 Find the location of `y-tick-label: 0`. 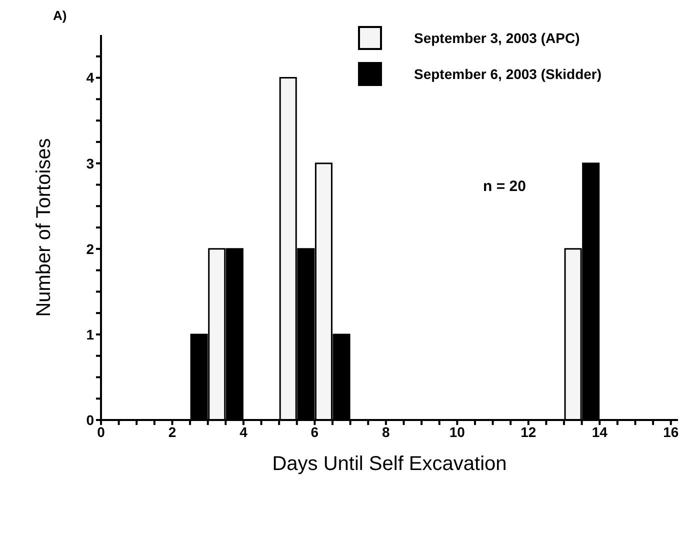

y-tick-label: 0 is located at coordinates (90, 420).